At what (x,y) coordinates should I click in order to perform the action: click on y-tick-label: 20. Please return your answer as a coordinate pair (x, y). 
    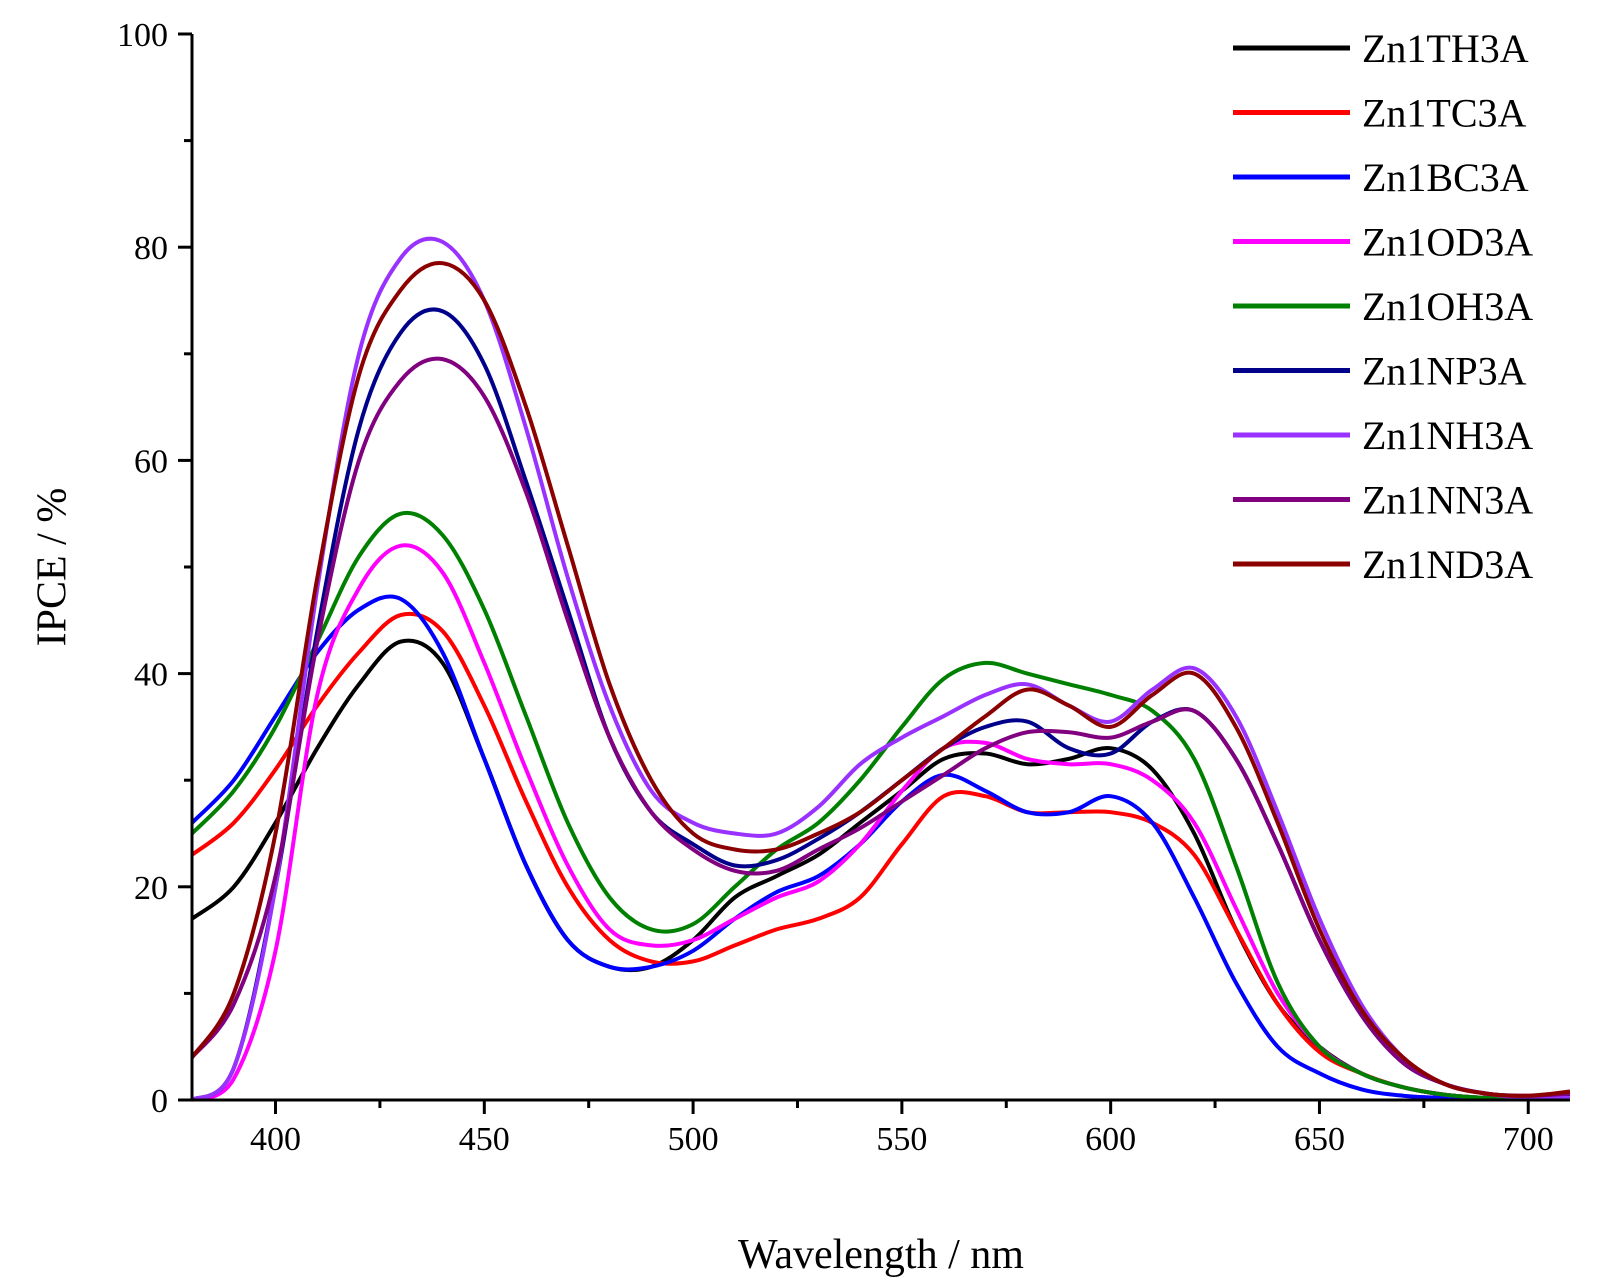
    Looking at the image, I should click on (151, 888).